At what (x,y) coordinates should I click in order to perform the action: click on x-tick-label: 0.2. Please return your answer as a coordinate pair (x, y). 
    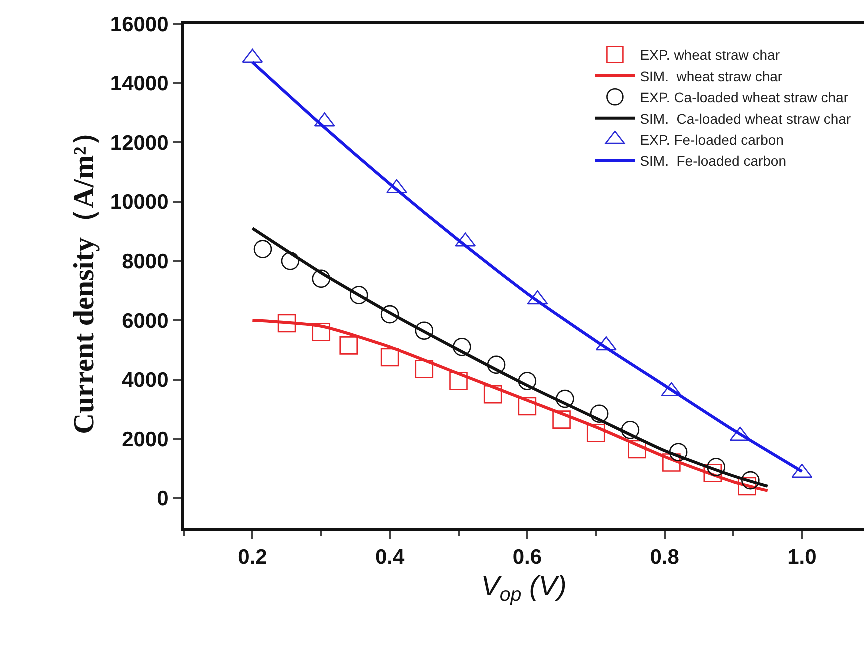
    Looking at the image, I should click on (253, 558).